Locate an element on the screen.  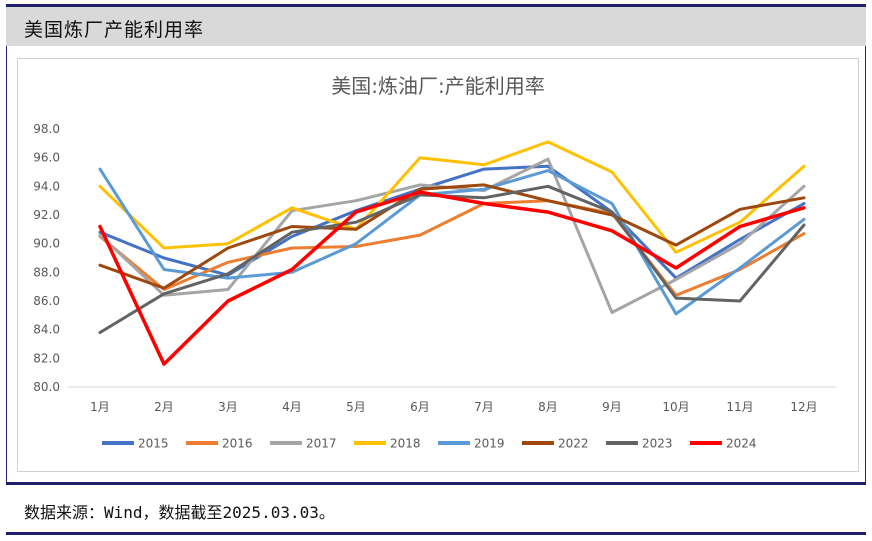
legend-label: 2024 is located at coordinates (741, 444).